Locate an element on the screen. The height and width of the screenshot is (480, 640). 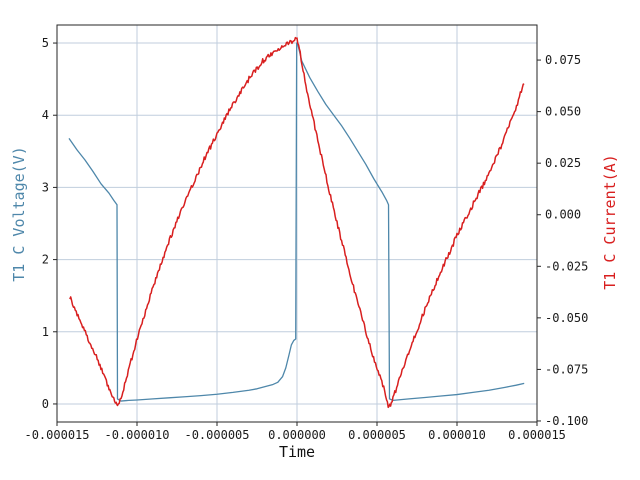
y-tick-label-left: 3 is located at coordinates (45, 187).